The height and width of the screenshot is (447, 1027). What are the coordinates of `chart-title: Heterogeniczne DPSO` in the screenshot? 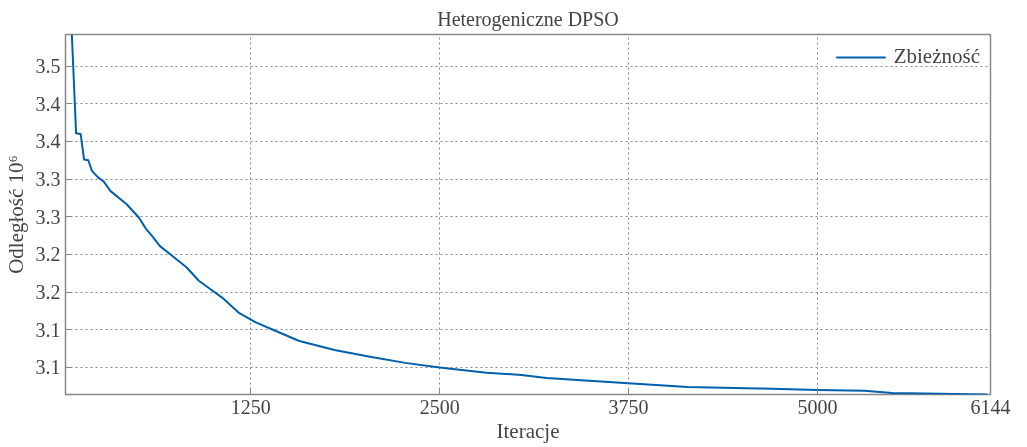 It's located at (528, 19).